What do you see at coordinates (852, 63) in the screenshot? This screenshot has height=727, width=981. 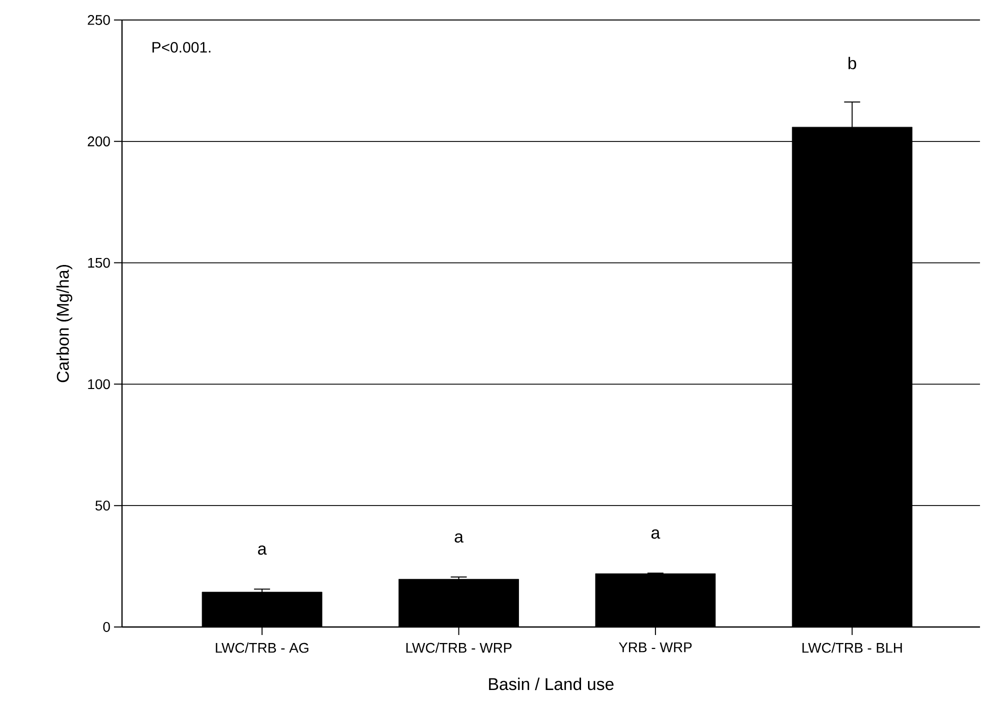 I see `annotation: b` at bounding box center [852, 63].